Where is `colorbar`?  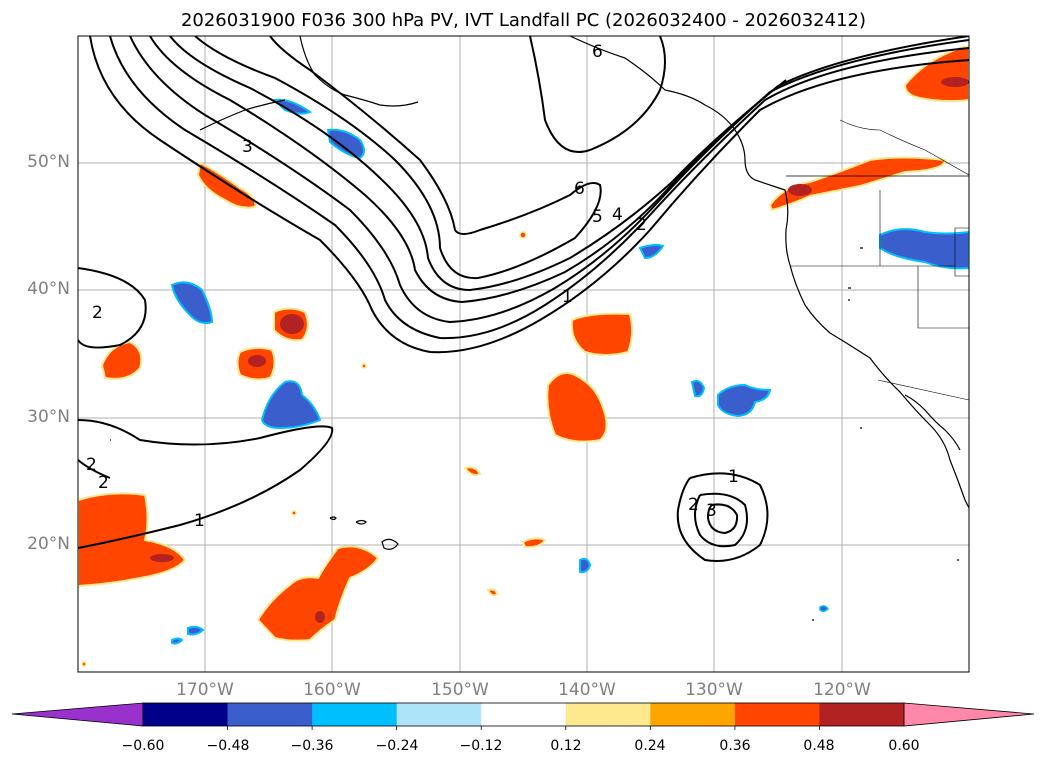
colorbar is located at coordinates (523, 716).